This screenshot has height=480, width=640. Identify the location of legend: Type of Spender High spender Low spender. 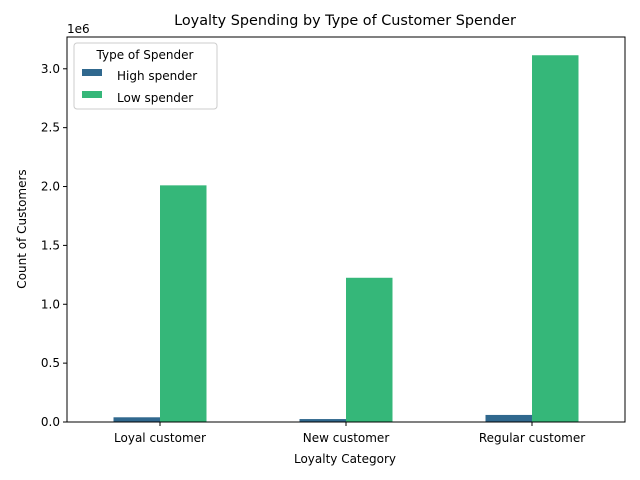
(145, 76).